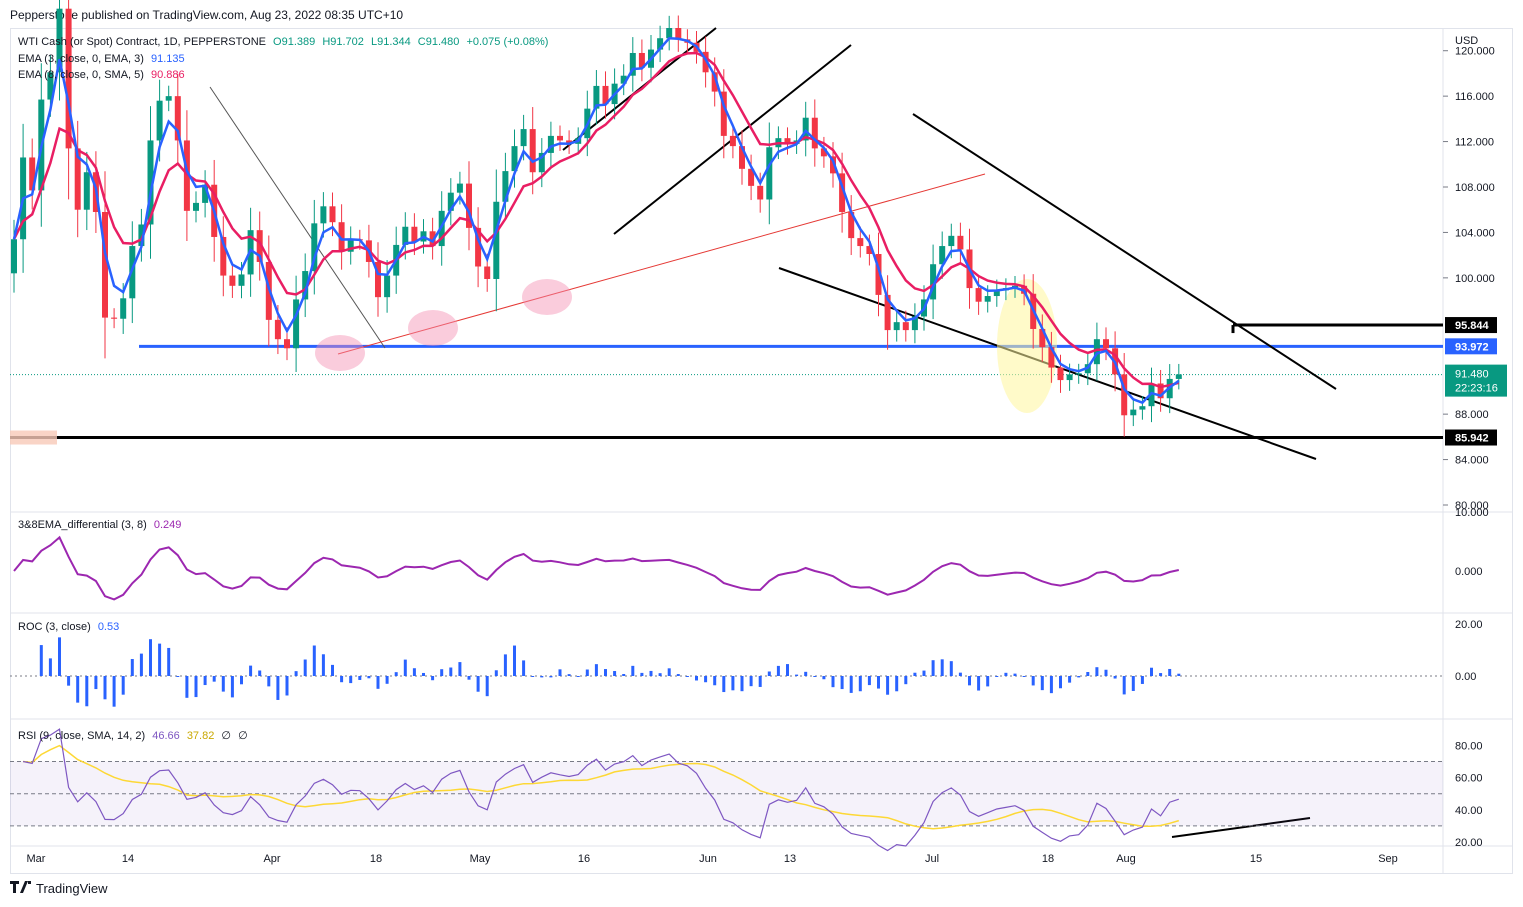 The height and width of the screenshot is (907, 1523). Describe the element at coordinates (54, 627) in the screenshot. I see `roc-label: ROC (3, close)` at that location.